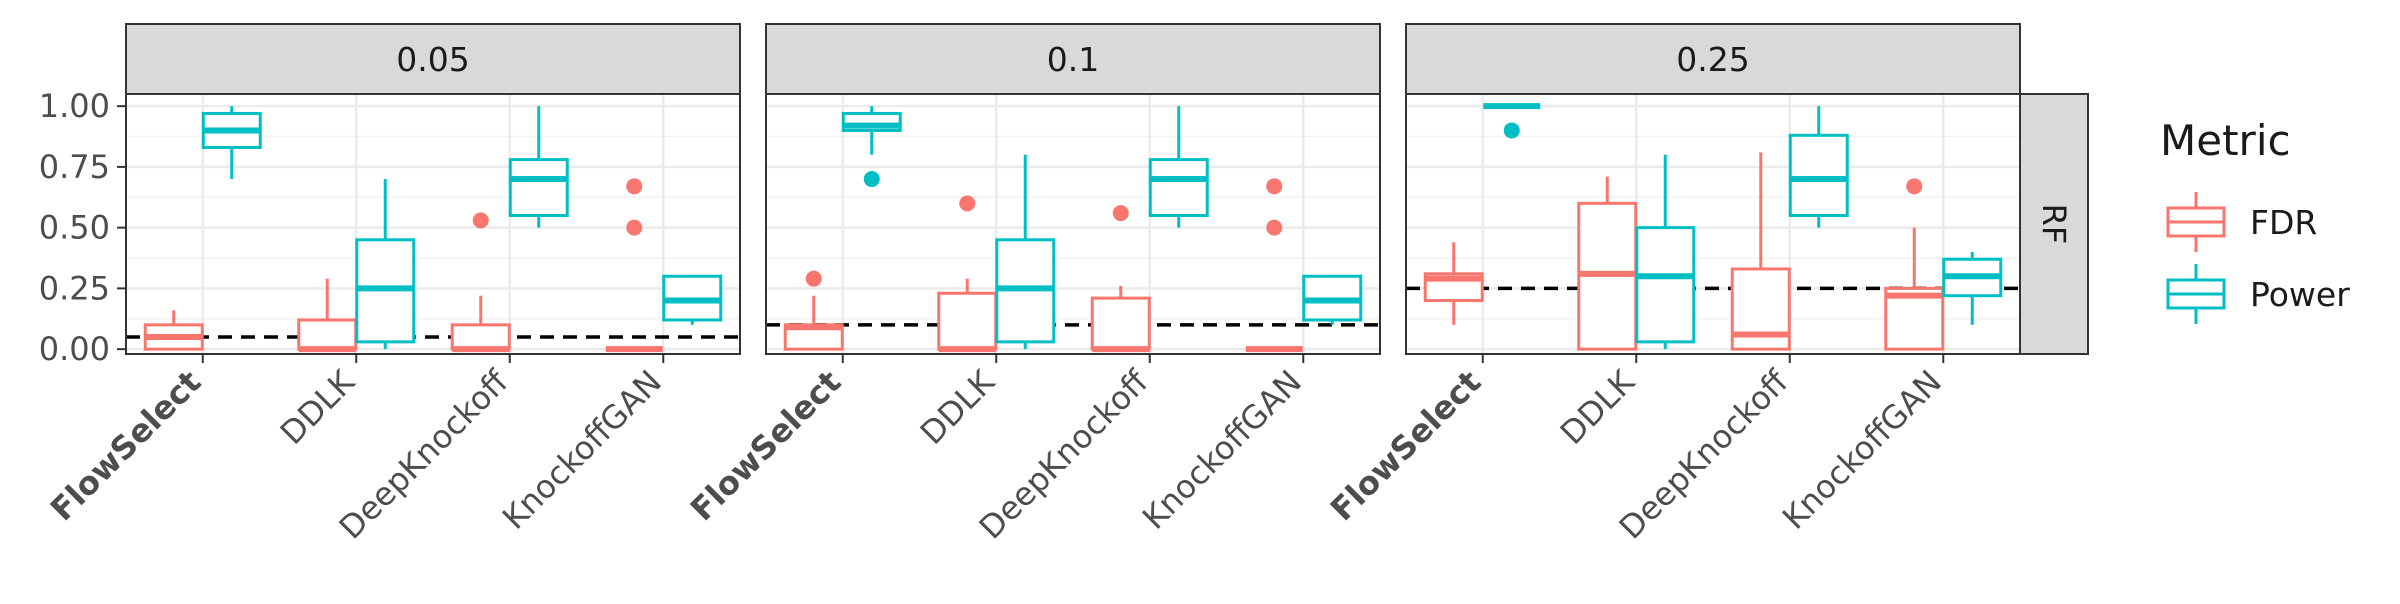  Describe the element at coordinates (2300, 294) in the screenshot. I see `legend-entry-label: Power` at that location.